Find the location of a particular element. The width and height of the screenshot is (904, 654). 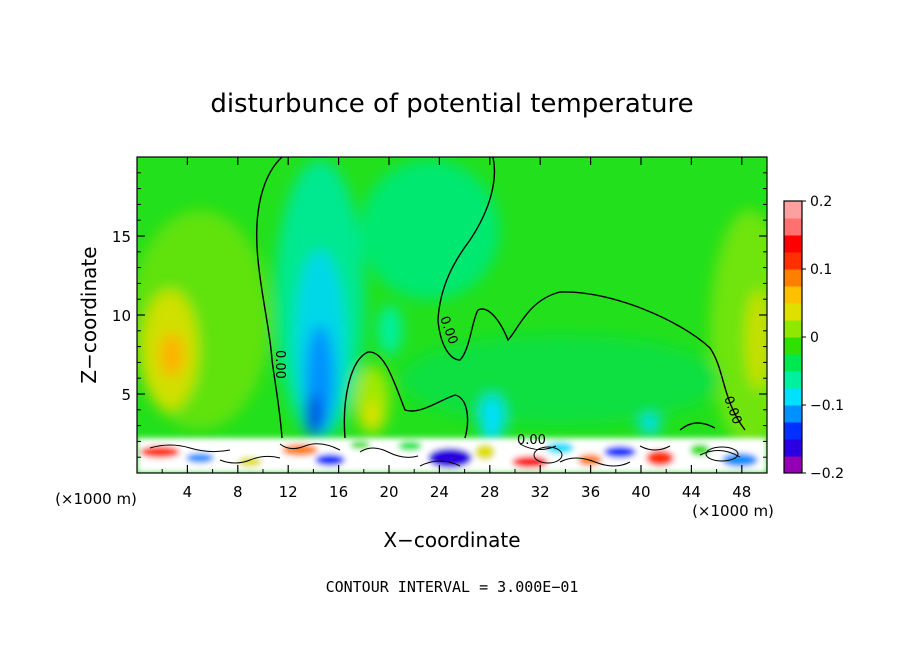

colorbar is located at coordinates (793, 337).